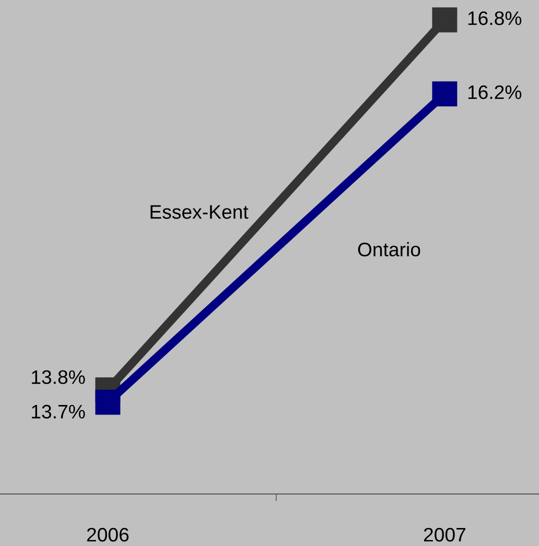  What do you see at coordinates (58, 411) in the screenshot?
I see `data-label: 13.7%` at bounding box center [58, 411].